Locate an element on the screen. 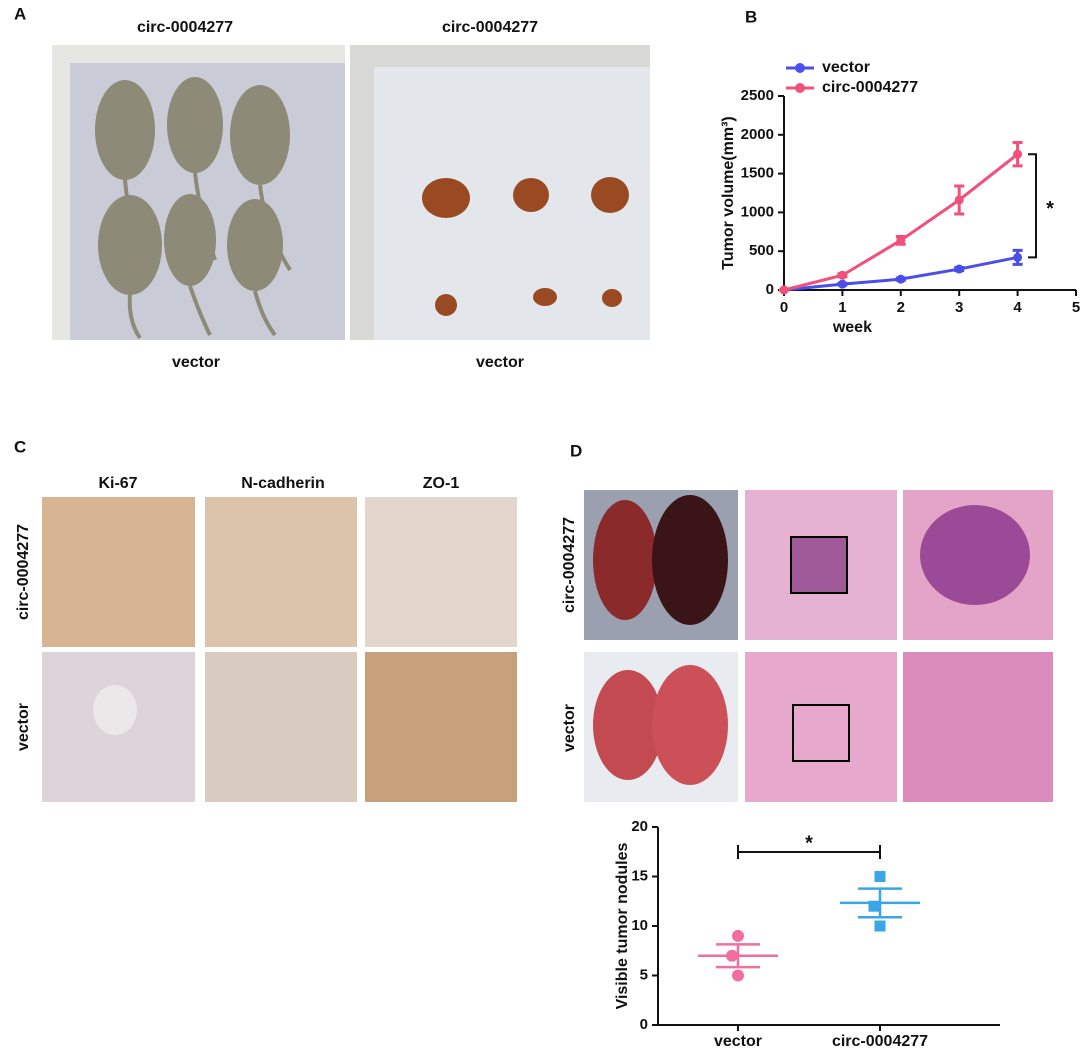  y-tick-label: 10 is located at coordinates (639, 925).